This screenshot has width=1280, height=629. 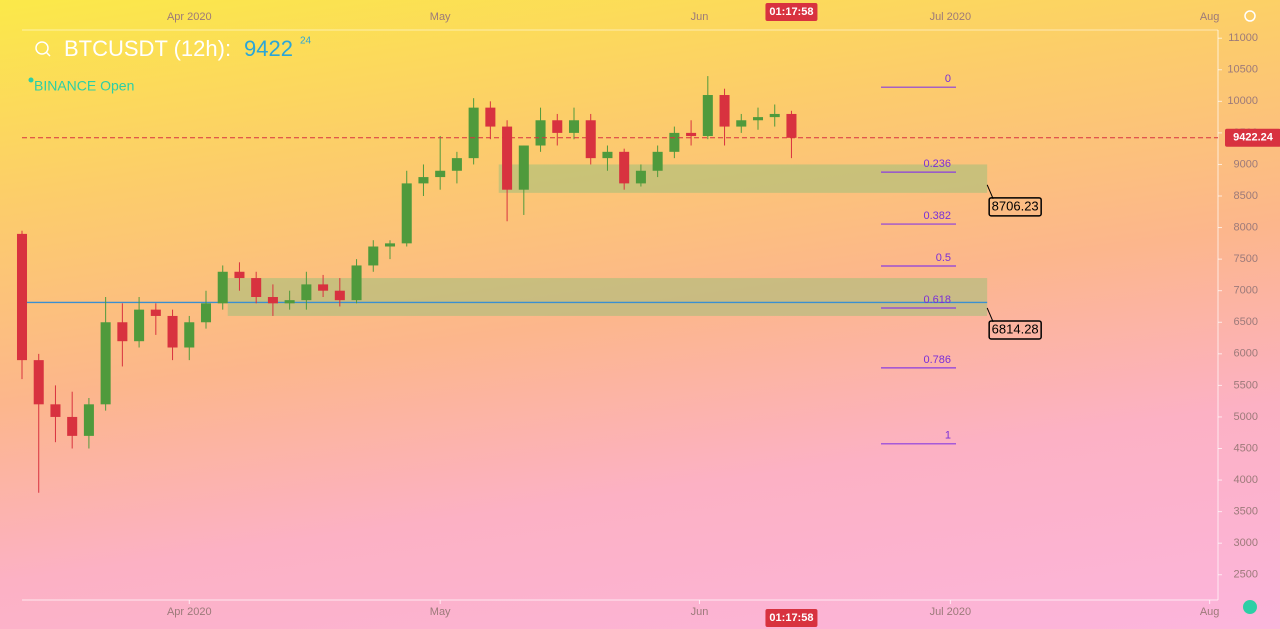 What do you see at coordinates (937, 216) in the screenshot?
I see `fib-label: 0.382` at bounding box center [937, 216].